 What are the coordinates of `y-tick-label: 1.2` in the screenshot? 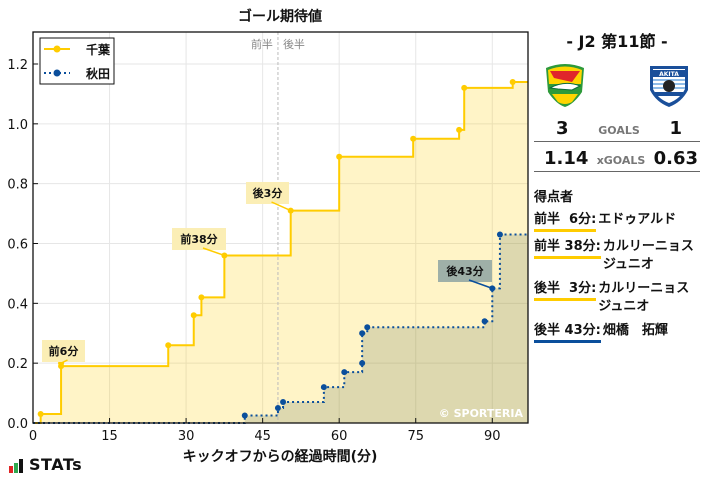 It's located at (17, 65).